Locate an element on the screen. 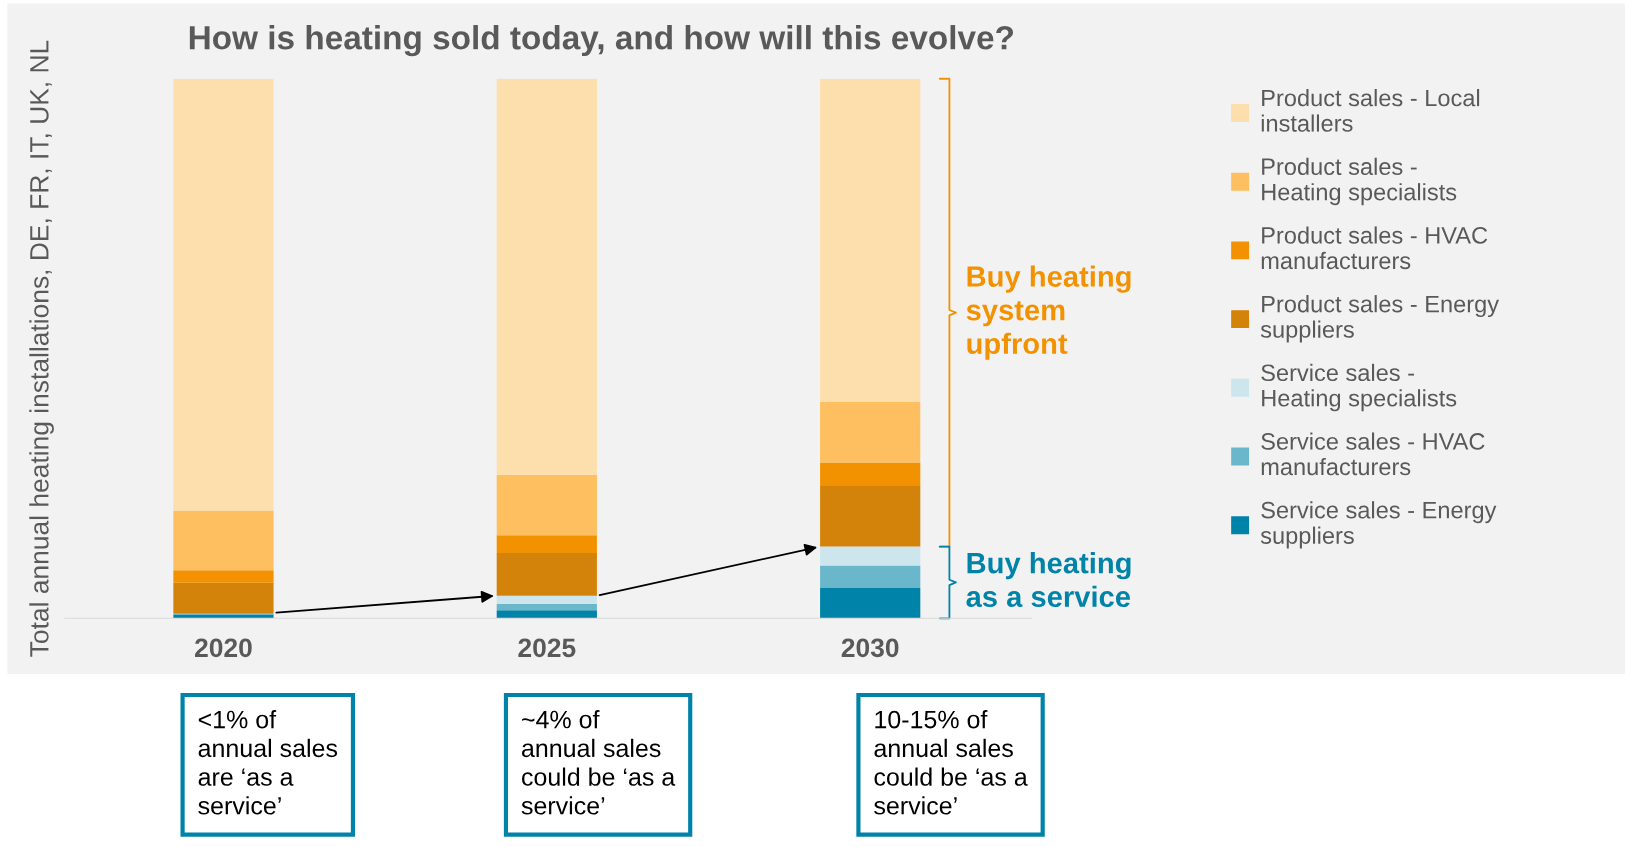 Image resolution: width=1625 pixels, height=847 pixels. annotation: Buy heating as a service is located at coordinates (1048, 580).